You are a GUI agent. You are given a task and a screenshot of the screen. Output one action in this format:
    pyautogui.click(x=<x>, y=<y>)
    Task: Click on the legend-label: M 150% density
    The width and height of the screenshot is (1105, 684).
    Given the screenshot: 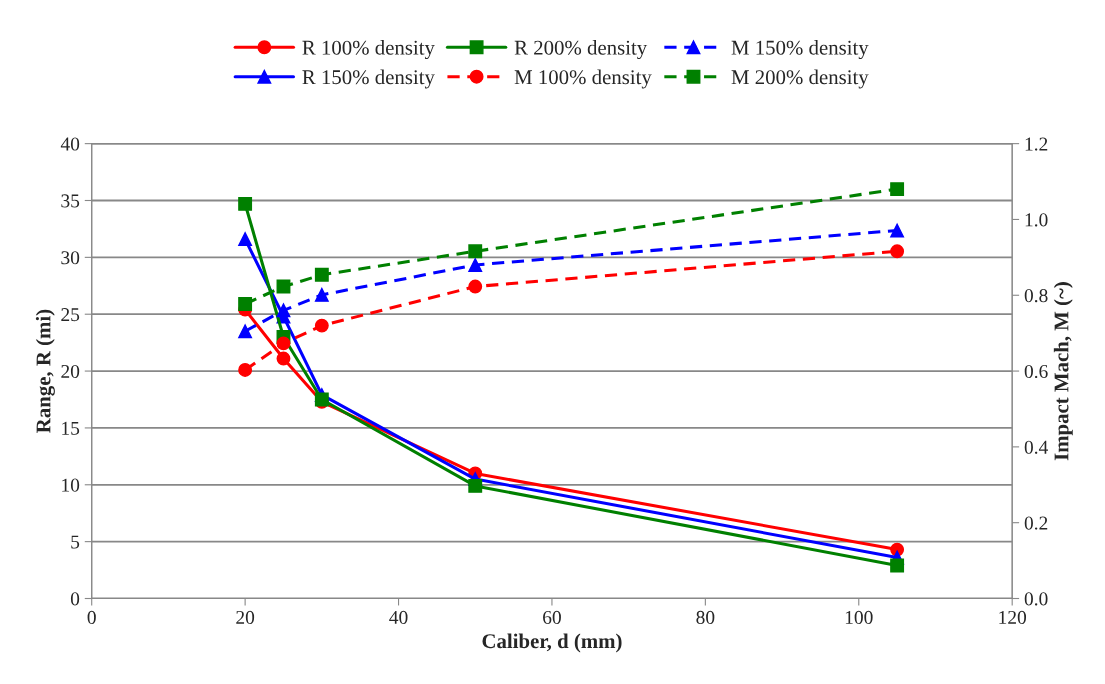 What is the action you would take?
    pyautogui.click(x=800, y=50)
    